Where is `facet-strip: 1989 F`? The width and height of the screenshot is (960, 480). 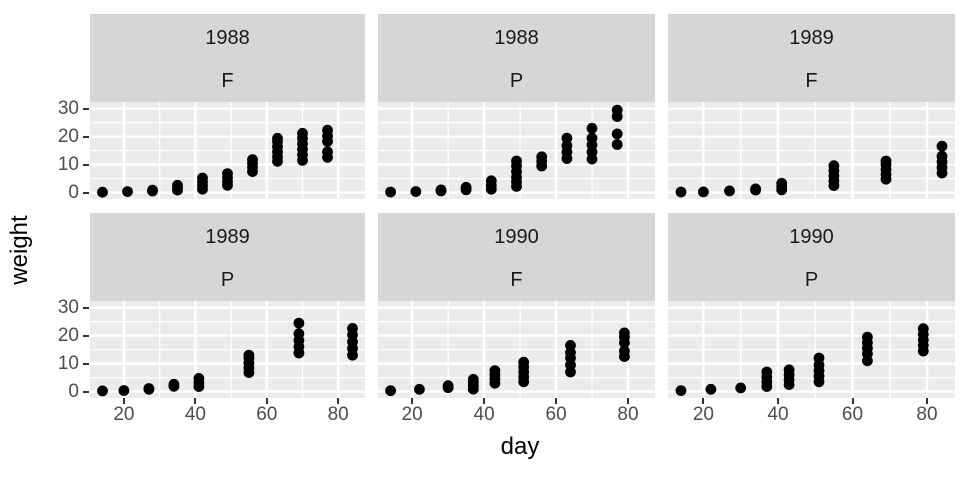 facet-strip: 1989 F is located at coordinates (811, 58).